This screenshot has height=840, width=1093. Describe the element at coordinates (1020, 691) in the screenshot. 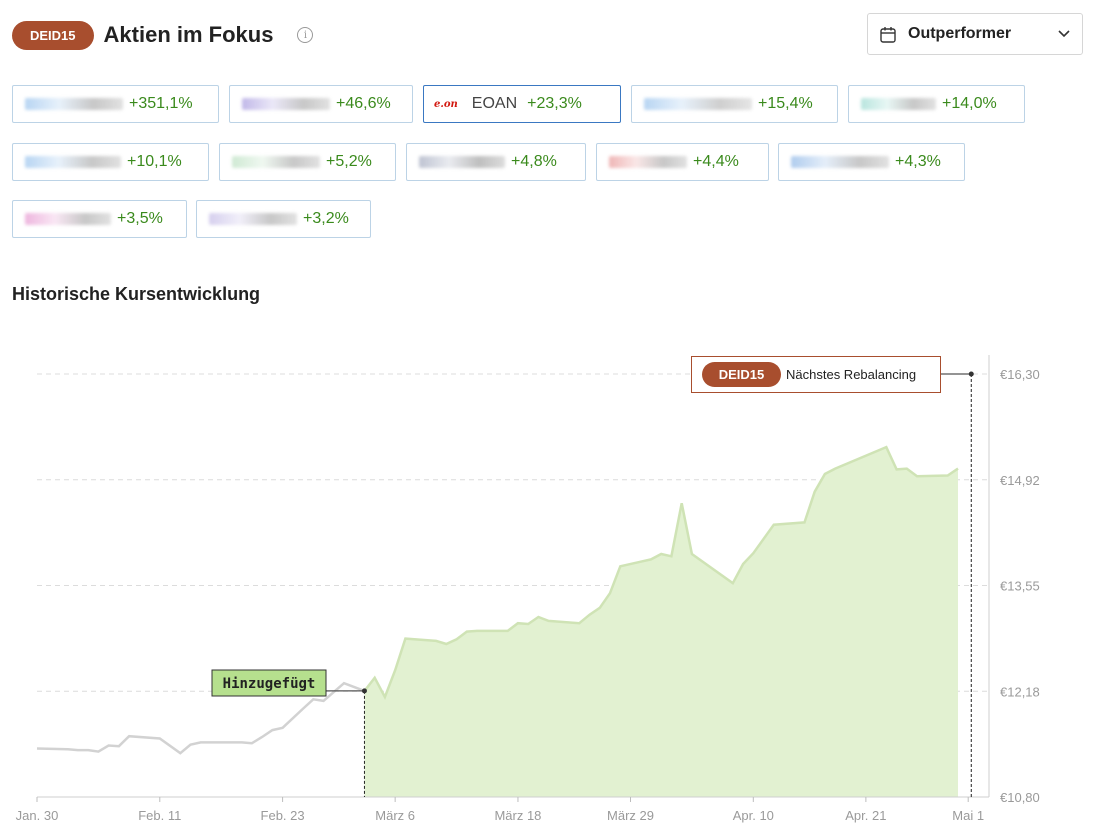

I see `y-tick-label: €12,18` at that location.